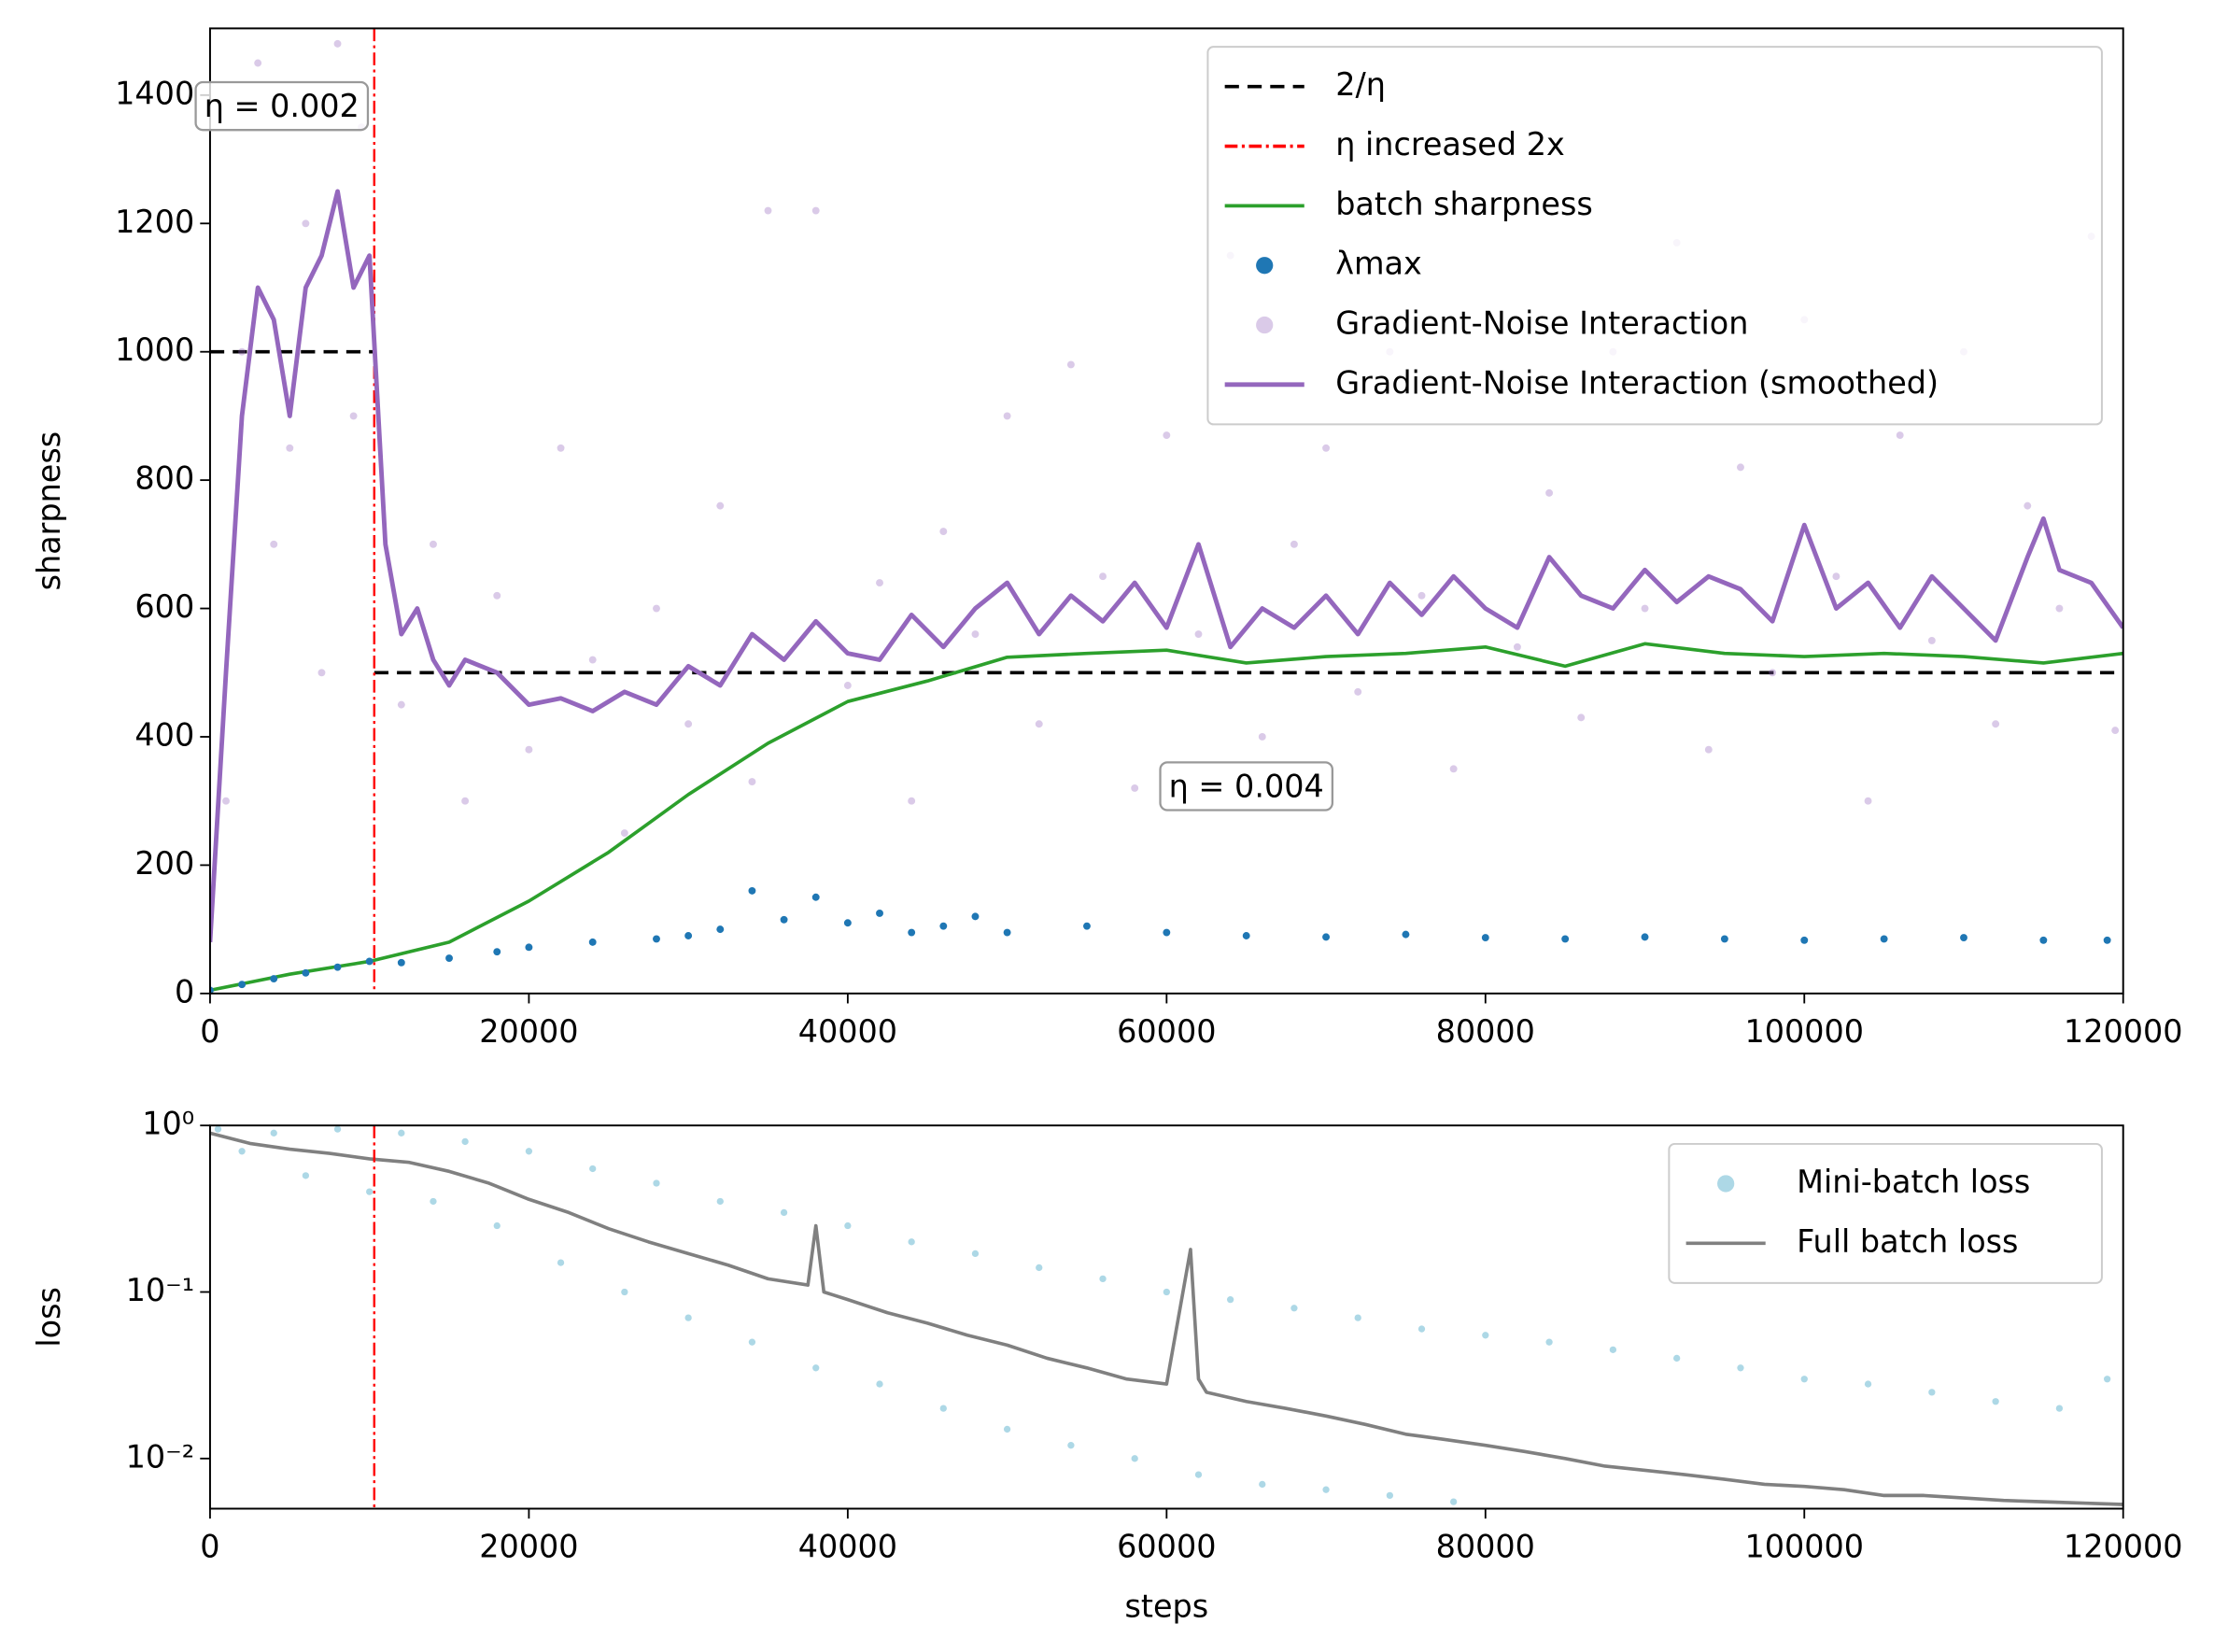 The height and width of the screenshot is (1652, 2214). I want to click on y-axis-label: sharpness, so click(49, 511).